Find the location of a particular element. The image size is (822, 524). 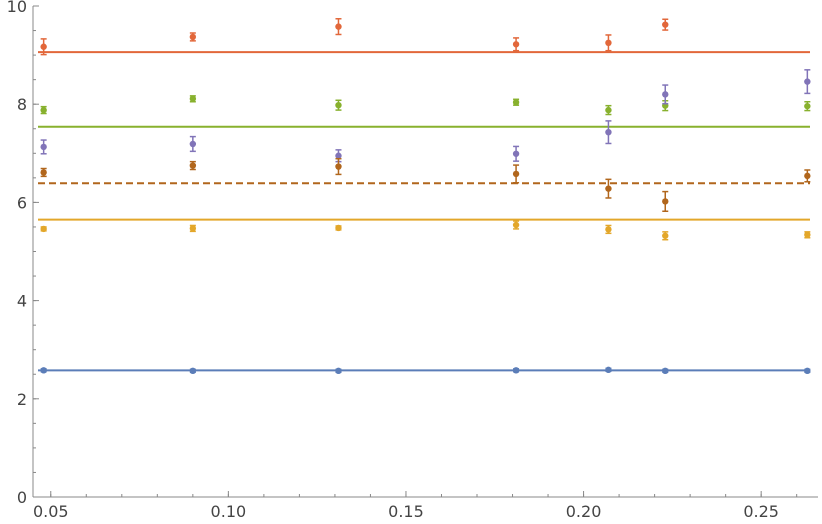

y-tick-label: 6 is located at coordinates (22, 202).